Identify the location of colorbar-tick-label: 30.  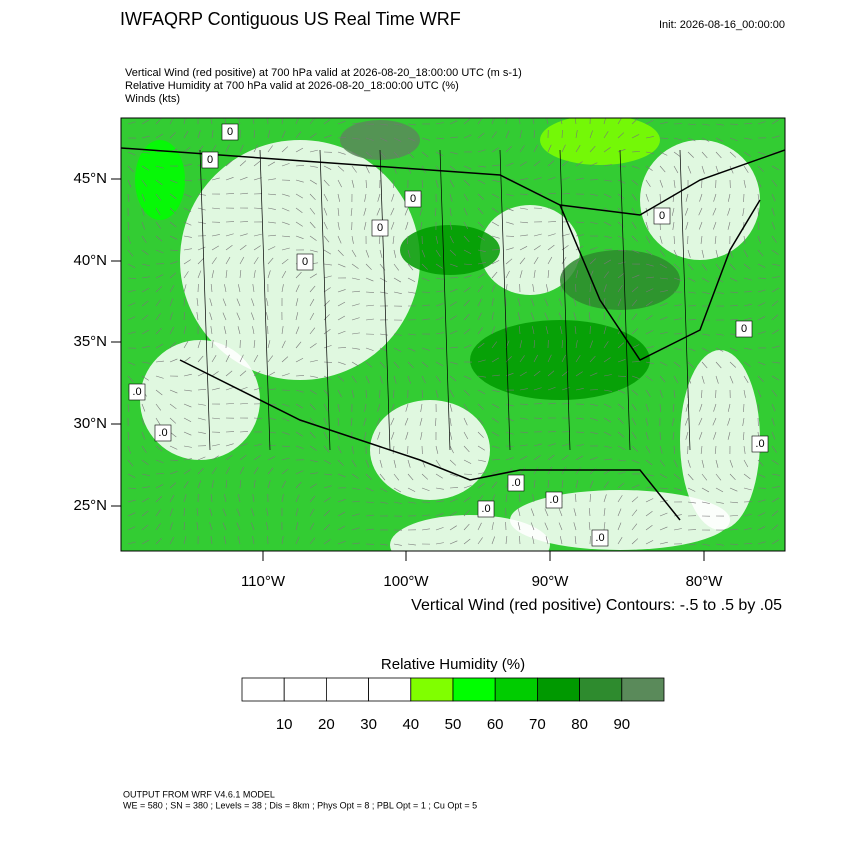
(368, 724).